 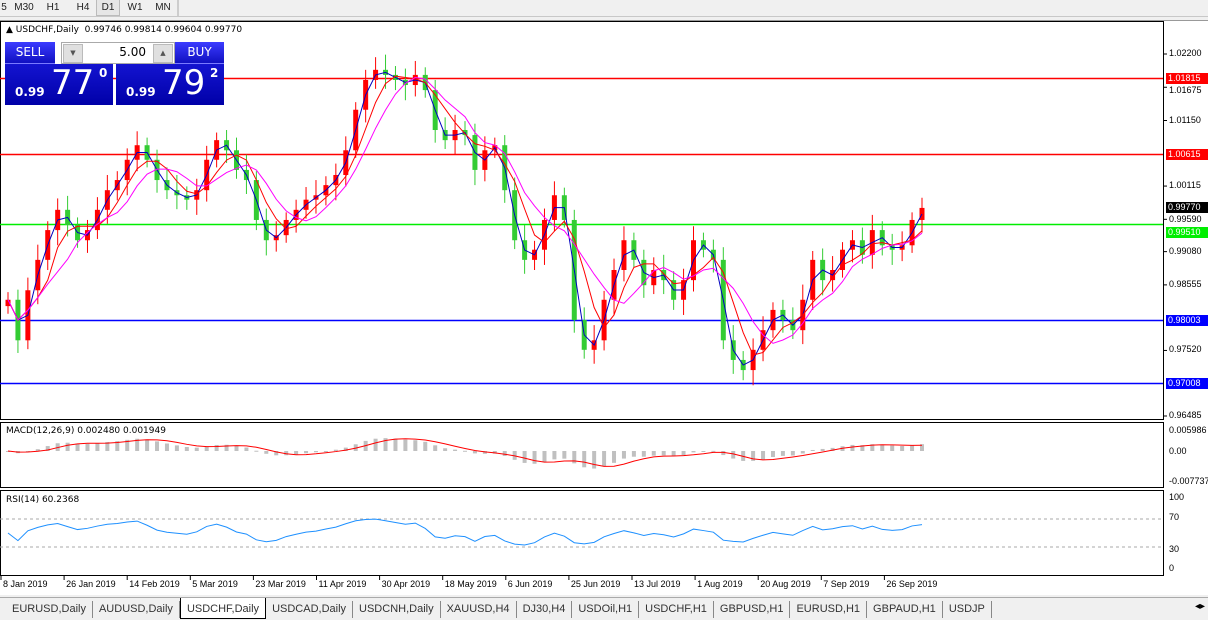 What do you see at coordinates (73, 83) in the screenshot?
I see `sell-price-pips: 77` at bounding box center [73, 83].